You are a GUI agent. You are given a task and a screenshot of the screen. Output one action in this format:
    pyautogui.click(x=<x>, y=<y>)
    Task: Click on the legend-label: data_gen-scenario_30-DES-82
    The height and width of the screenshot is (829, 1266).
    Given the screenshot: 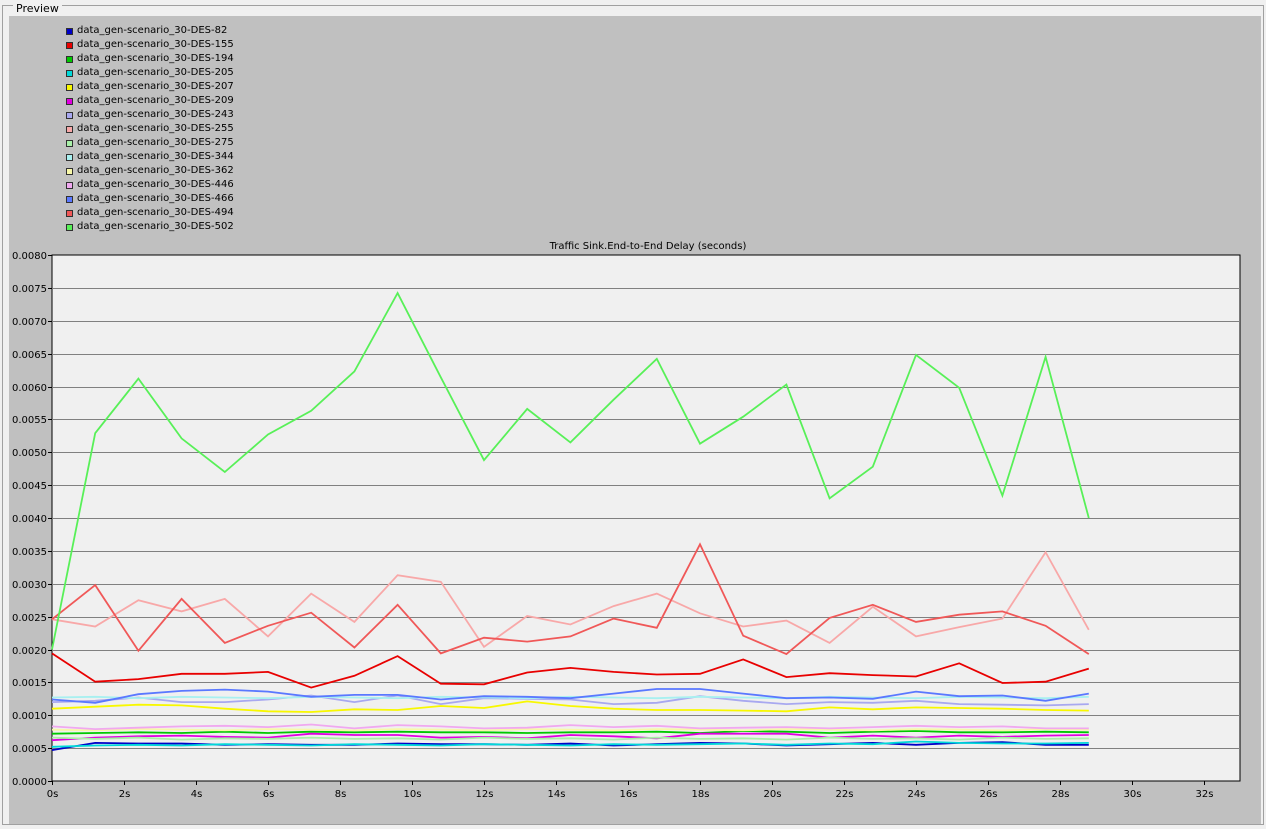 What is the action you would take?
    pyautogui.click(x=152, y=30)
    